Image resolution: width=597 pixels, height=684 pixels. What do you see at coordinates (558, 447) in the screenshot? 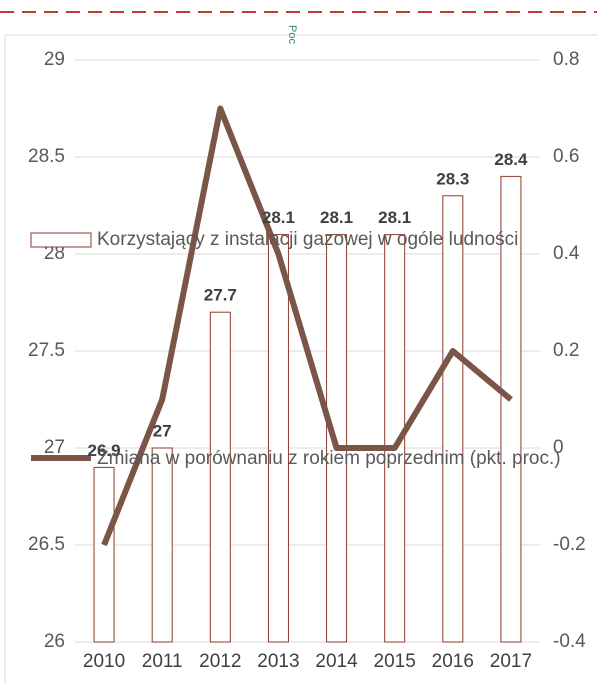
I see `y2-tick-label: 0` at bounding box center [558, 447].